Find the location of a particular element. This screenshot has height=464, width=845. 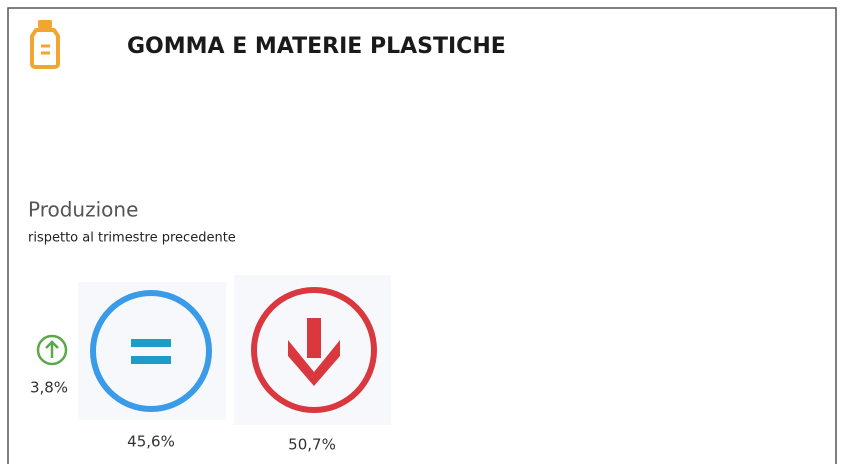

title: GOMMA E MATERIE PLASTICHE is located at coordinates (316, 46).